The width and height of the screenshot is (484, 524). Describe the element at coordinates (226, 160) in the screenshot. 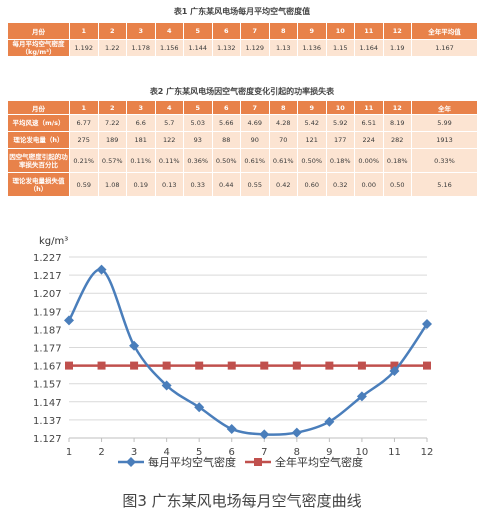

I see `table2-cell: 0.50%` at that location.